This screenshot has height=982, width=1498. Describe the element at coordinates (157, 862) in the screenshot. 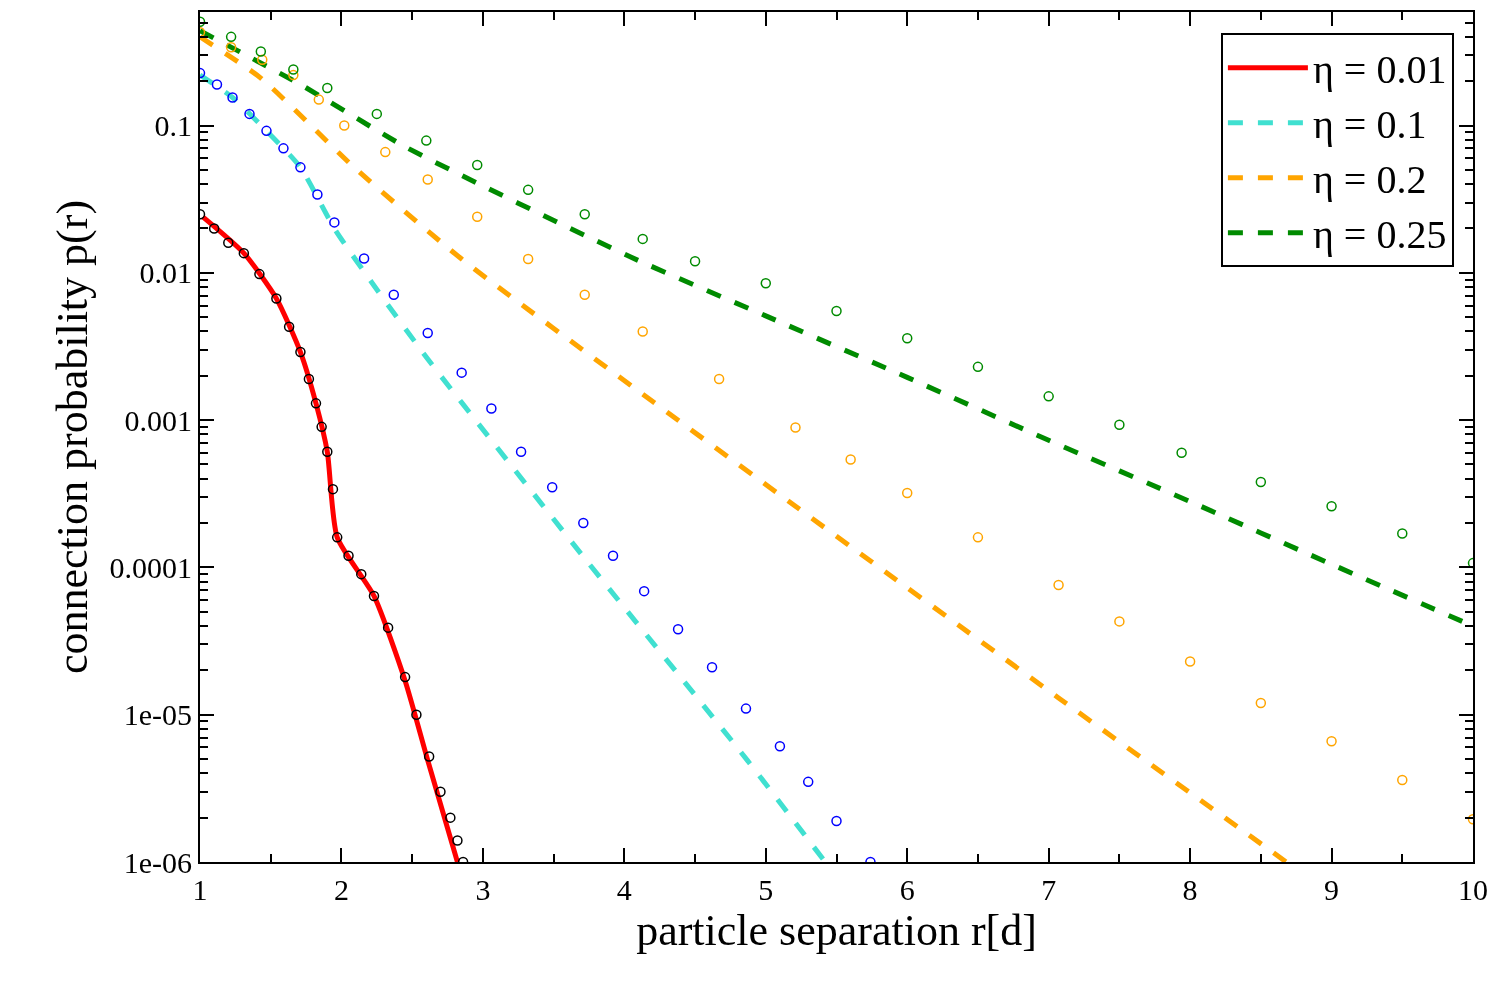

I see `y-tick-label: 1e-06` at that location.